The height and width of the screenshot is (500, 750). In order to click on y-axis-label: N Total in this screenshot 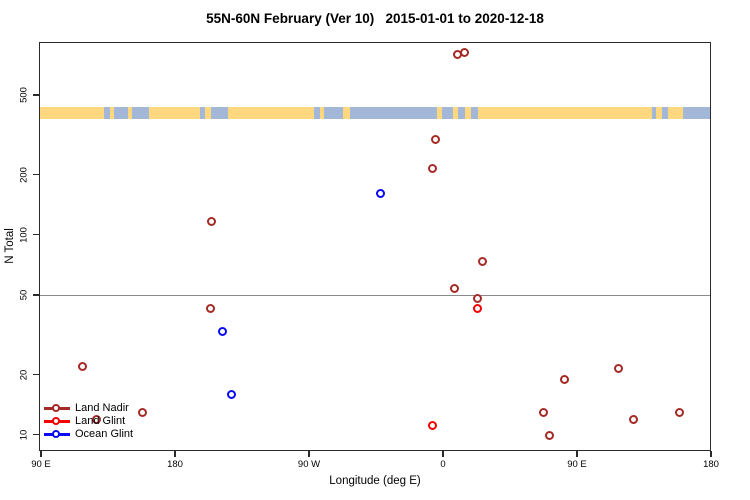, I will do `click(10, 246)`.